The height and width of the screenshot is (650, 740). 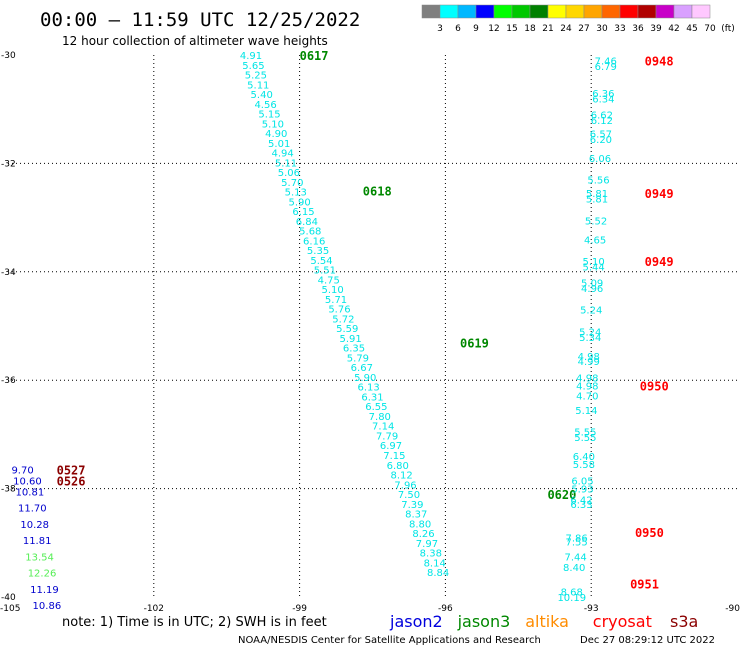 I want to click on wave-height-point: 5.55, so click(x=585, y=438).